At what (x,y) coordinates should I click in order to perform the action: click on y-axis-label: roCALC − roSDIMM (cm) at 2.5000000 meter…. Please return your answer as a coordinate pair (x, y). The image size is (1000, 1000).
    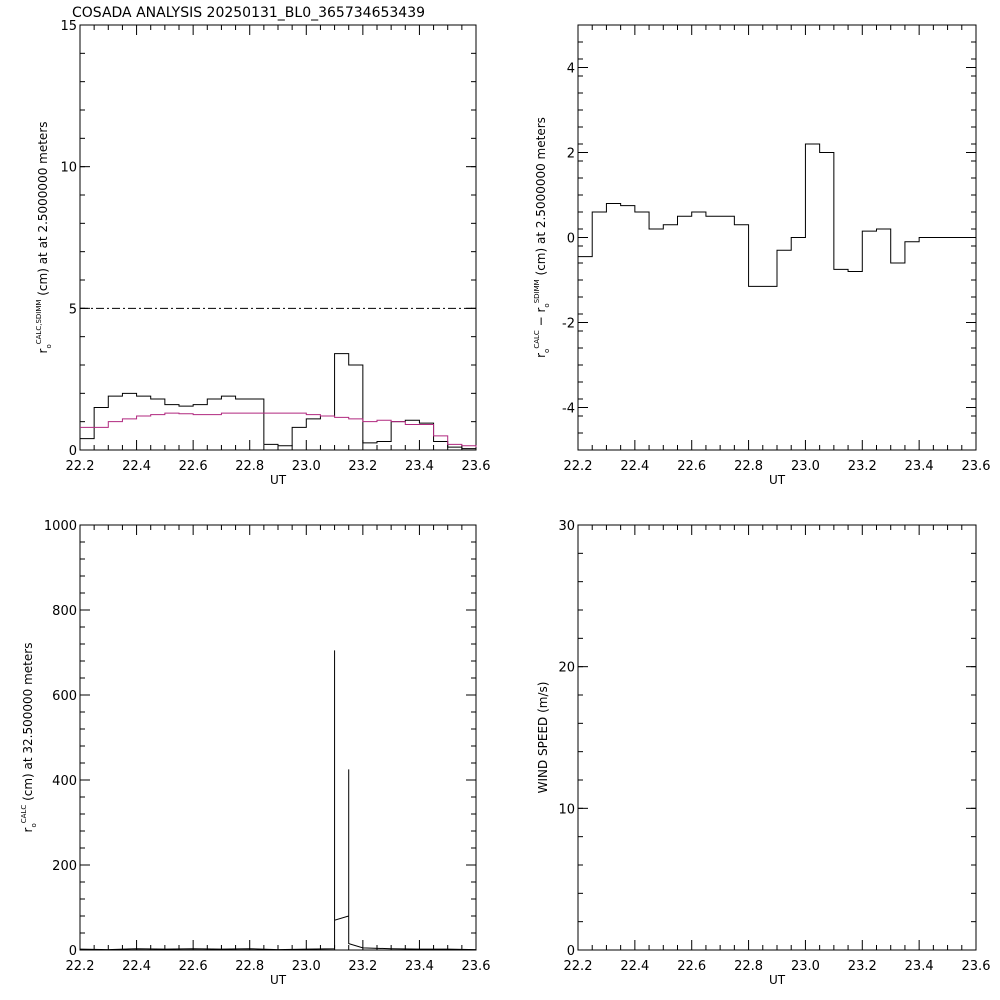
    Looking at the image, I should click on (542, 237).